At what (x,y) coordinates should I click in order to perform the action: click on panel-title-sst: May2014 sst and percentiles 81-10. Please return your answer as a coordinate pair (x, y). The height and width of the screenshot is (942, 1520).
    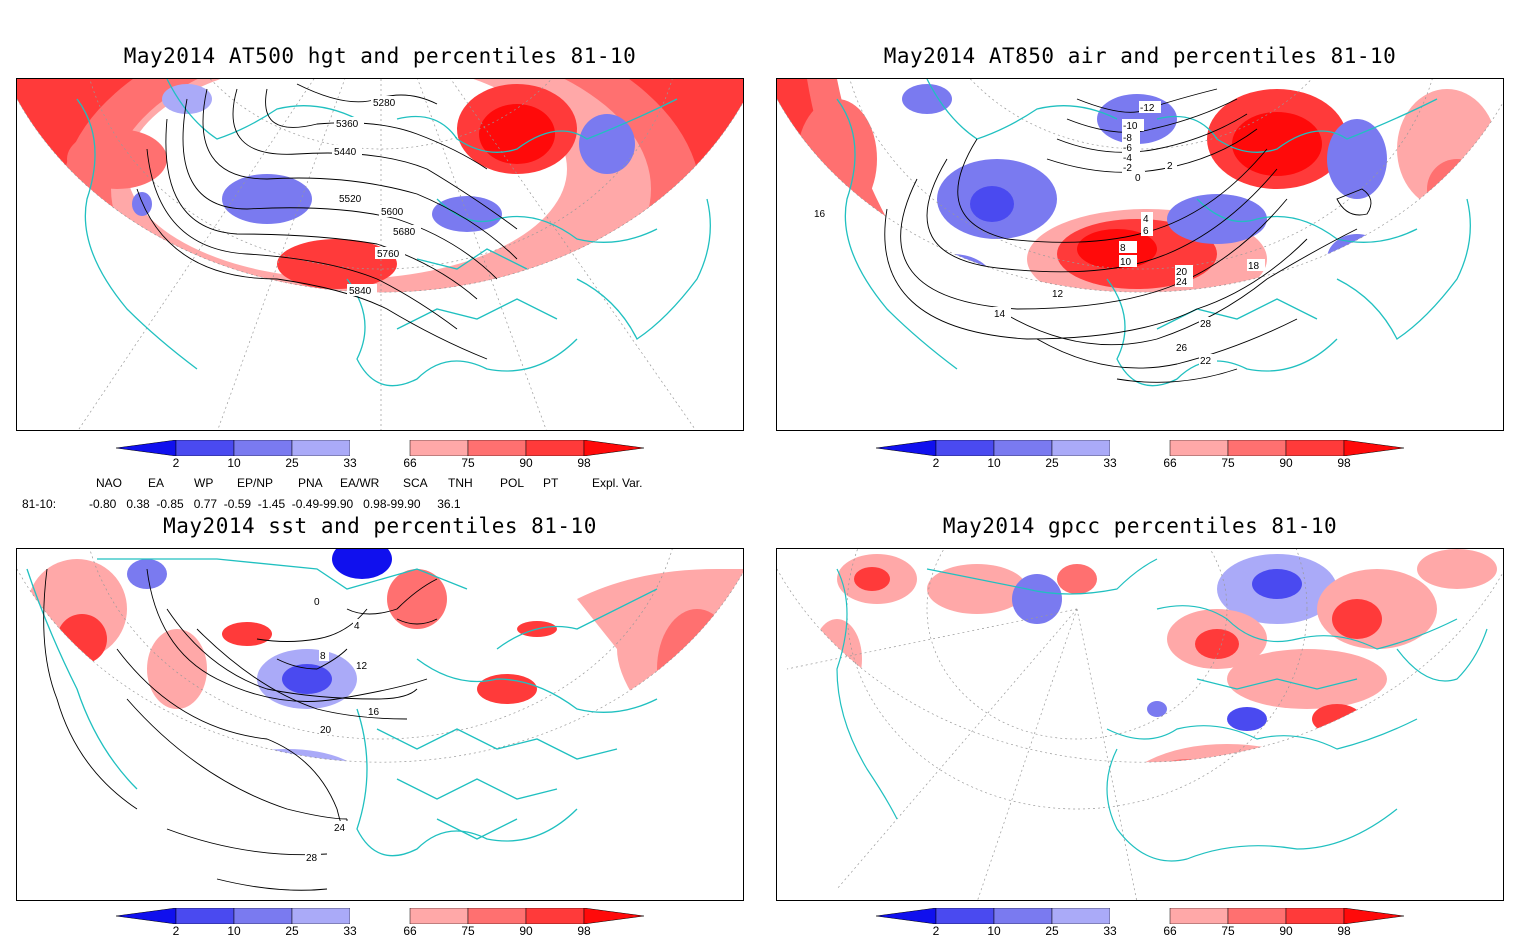
    Looking at the image, I should click on (380, 526).